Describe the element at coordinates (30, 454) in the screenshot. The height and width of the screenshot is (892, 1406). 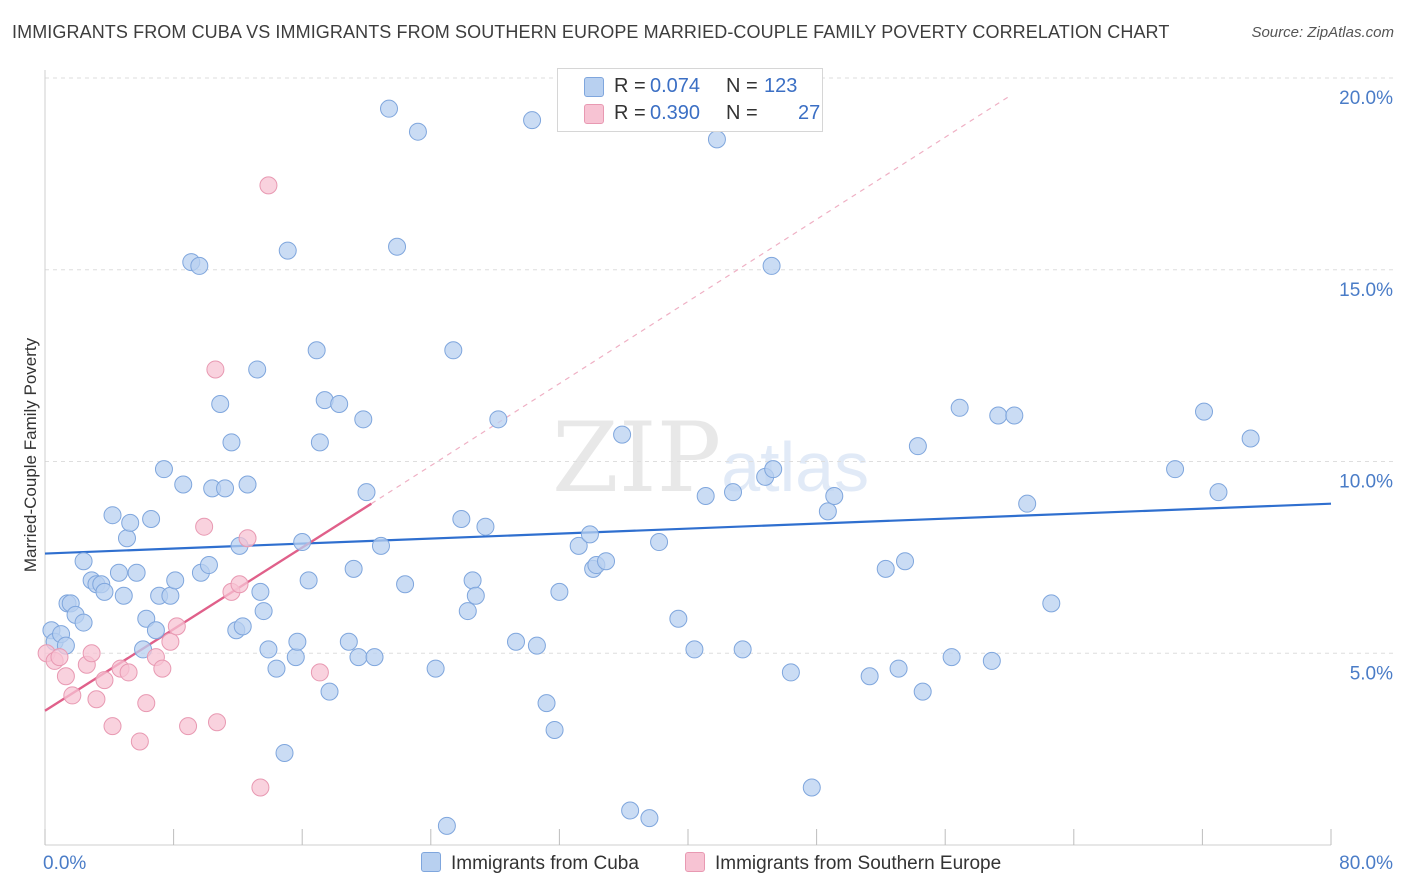
I see `y-axis-label: Married-Couple Family Poverty` at that location.